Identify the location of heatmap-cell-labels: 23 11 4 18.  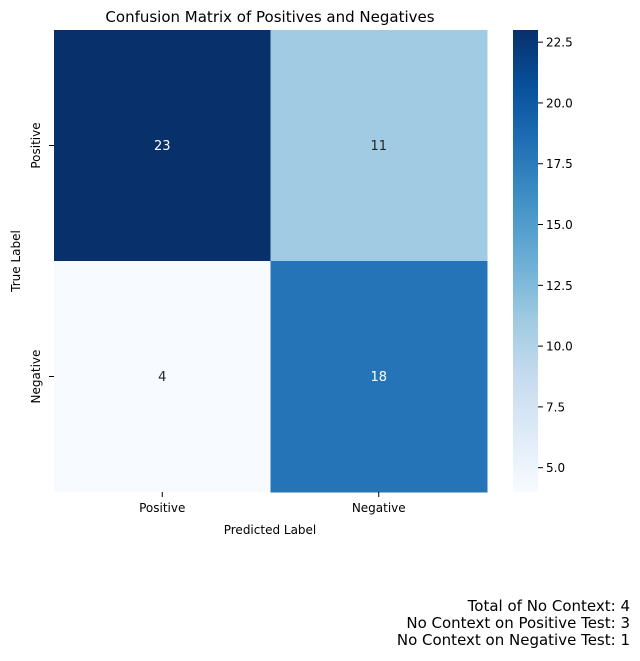
(270, 262).